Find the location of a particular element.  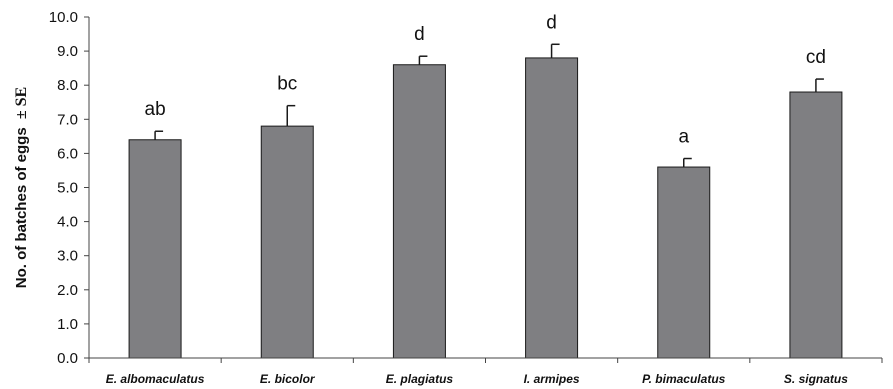

y-tick-label: 8.0 is located at coordinates (67, 85).